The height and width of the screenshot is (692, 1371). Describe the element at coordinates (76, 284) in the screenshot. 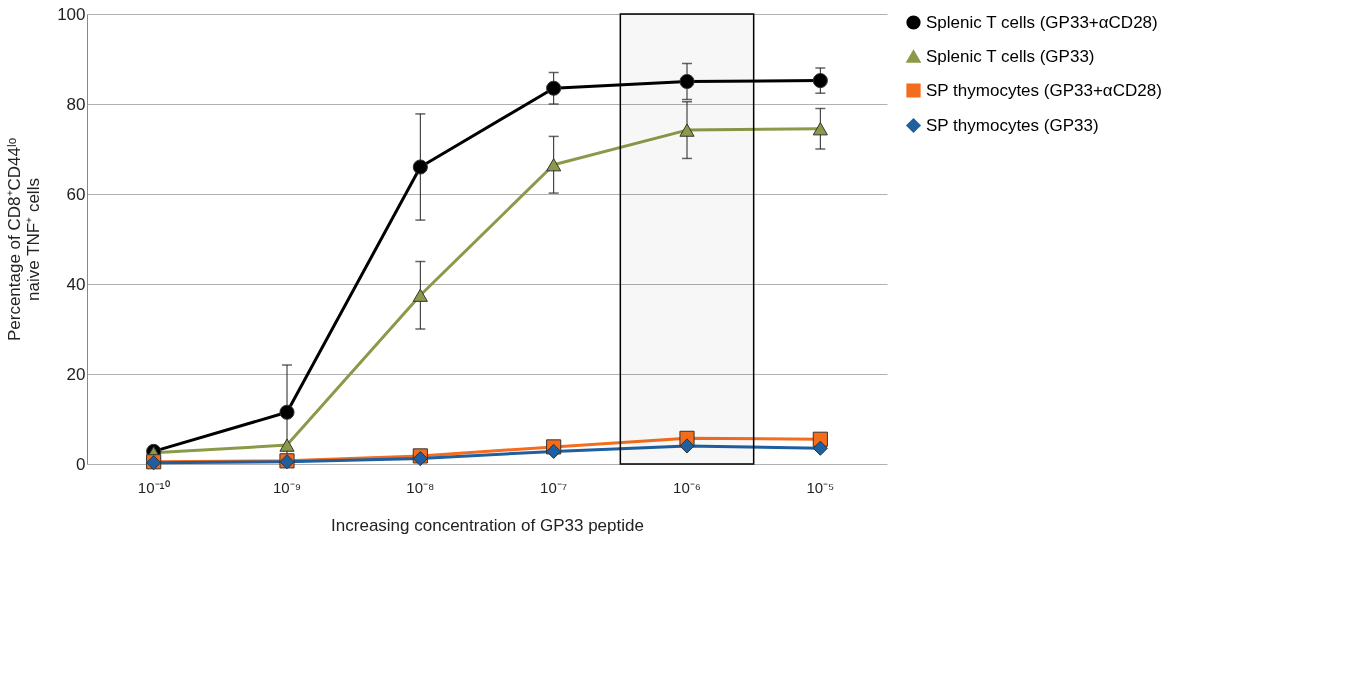

I see `y-tick-label: 40` at that location.